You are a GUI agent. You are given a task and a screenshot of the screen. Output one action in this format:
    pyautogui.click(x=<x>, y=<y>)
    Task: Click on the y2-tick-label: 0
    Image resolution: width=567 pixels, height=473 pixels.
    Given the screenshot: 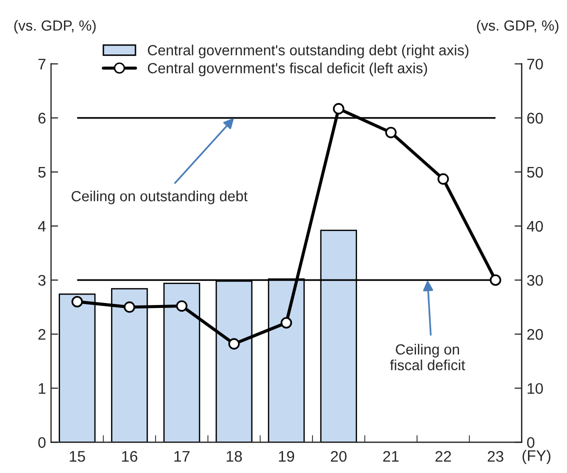 What is the action you would take?
    pyautogui.click(x=530, y=442)
    